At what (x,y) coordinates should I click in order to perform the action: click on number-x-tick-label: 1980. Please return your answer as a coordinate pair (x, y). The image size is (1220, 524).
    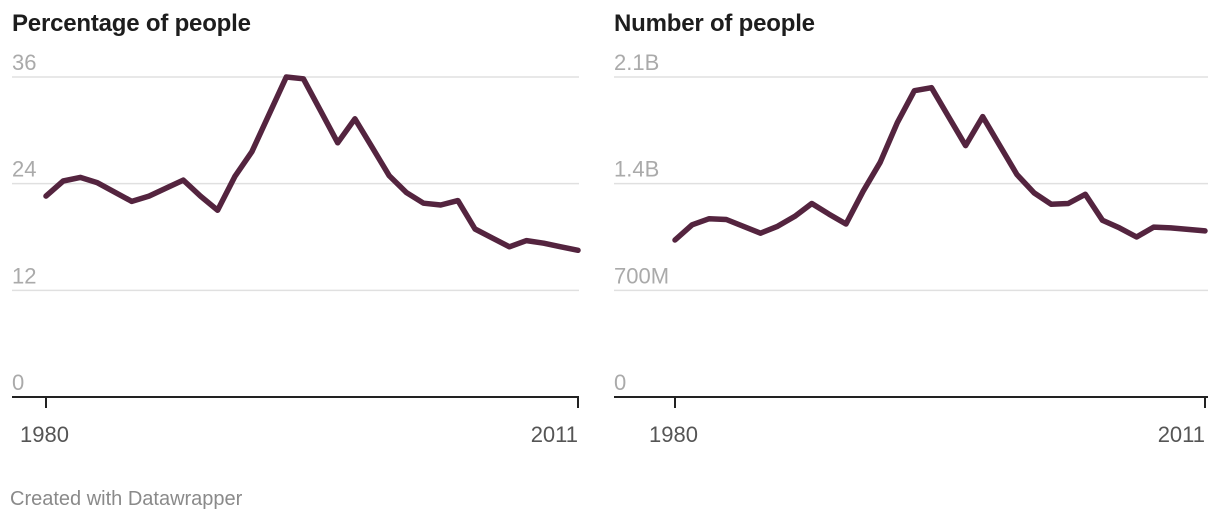
    Looking at the image, I should click on (673, 434).